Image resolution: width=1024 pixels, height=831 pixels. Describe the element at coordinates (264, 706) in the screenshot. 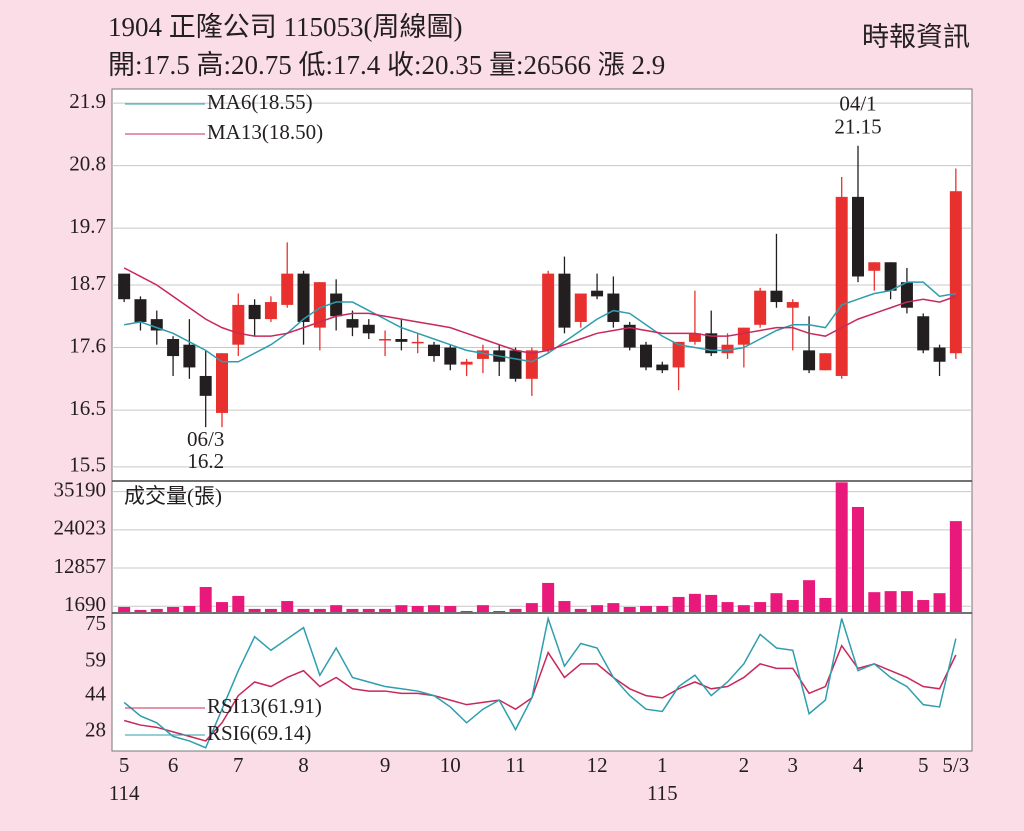

I see `legend-label: RSI13(61.91)` at that location.